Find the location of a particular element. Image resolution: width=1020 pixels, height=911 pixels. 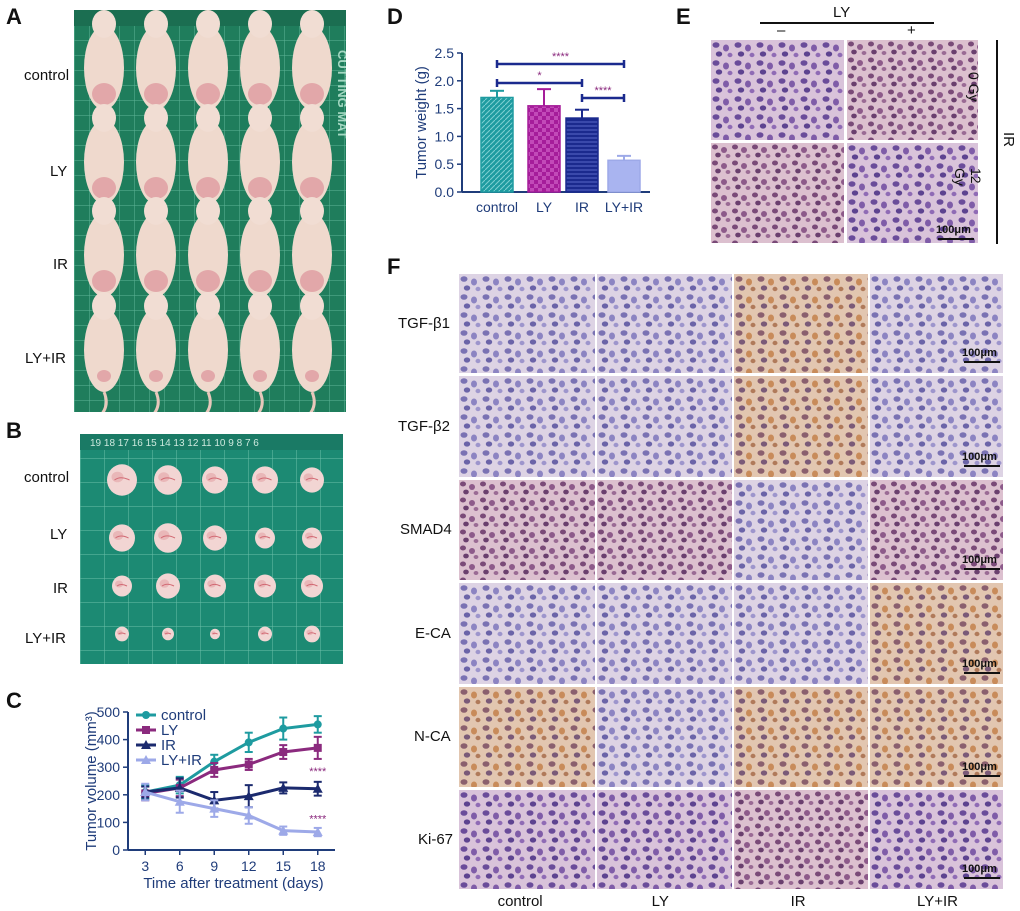

panel-label-e: E is located at coordinates (683, 16).